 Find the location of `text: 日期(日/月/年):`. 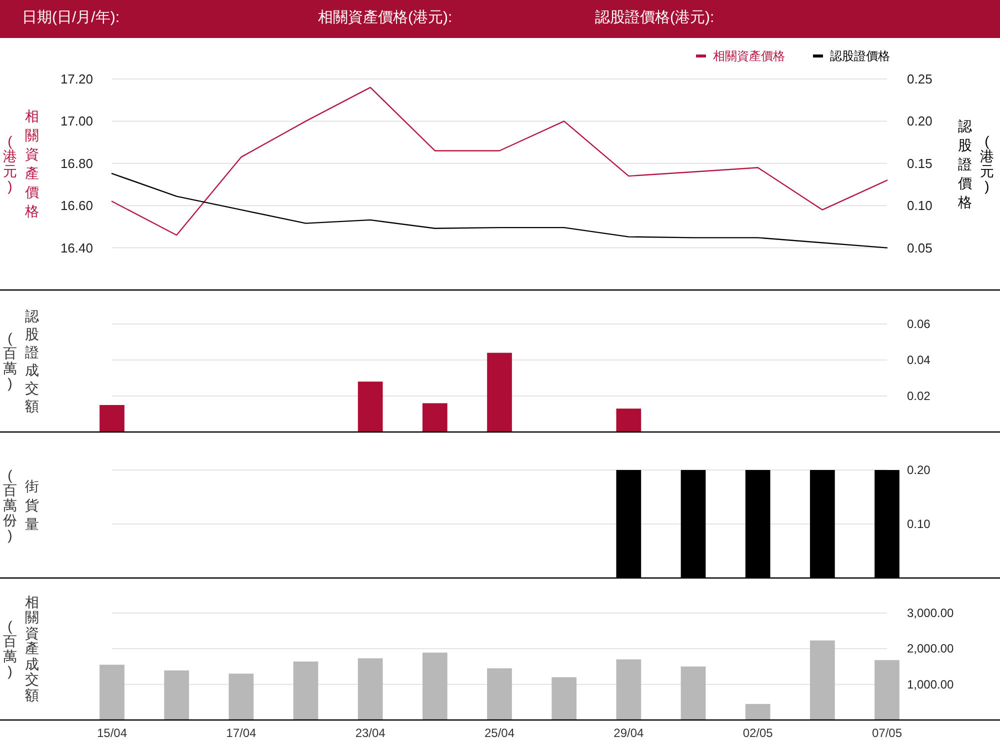

text: 日期(日/月/年): is located at coordinates (71, 18).